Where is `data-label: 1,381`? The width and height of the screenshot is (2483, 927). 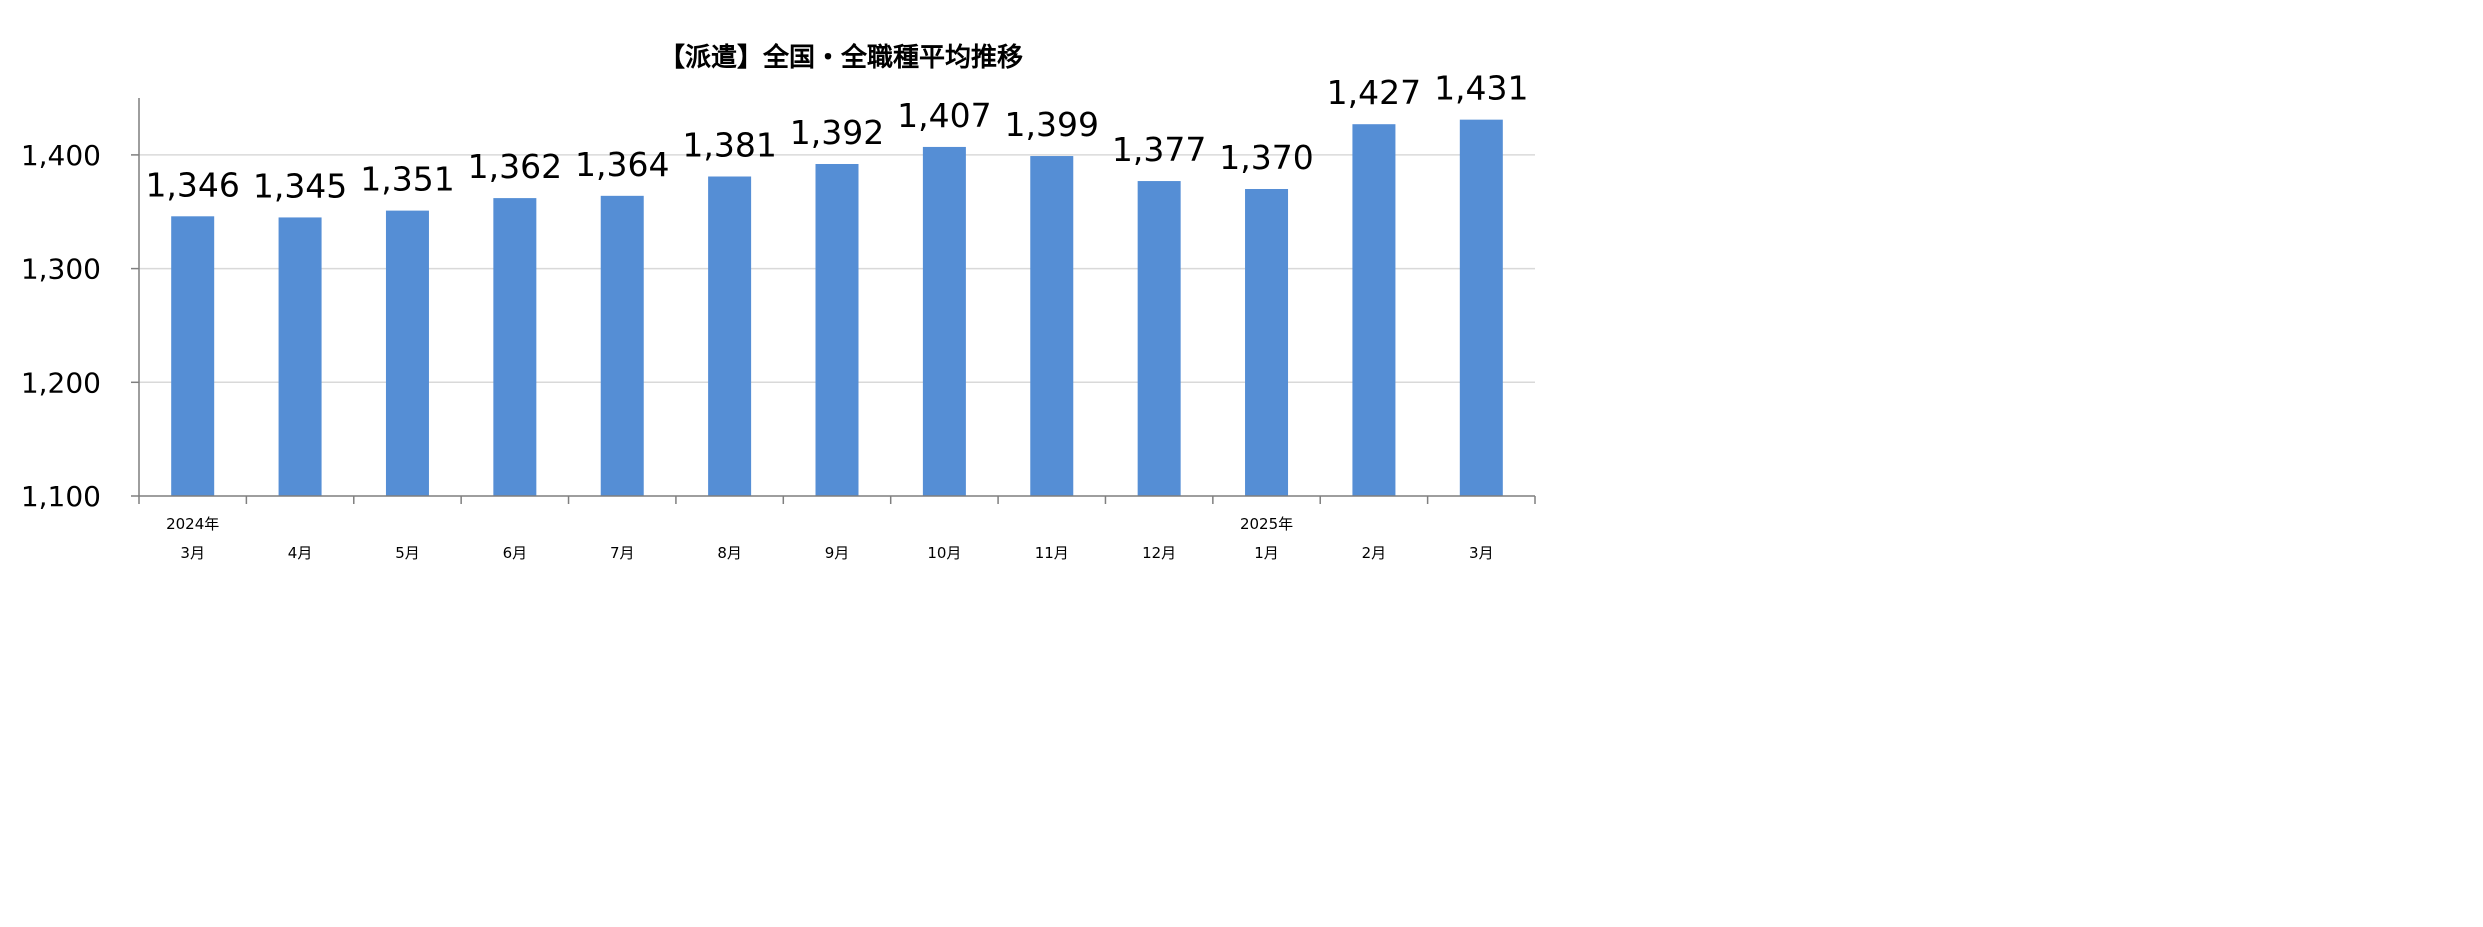 data-label: 1,381 is located at coordinates (729, 145).